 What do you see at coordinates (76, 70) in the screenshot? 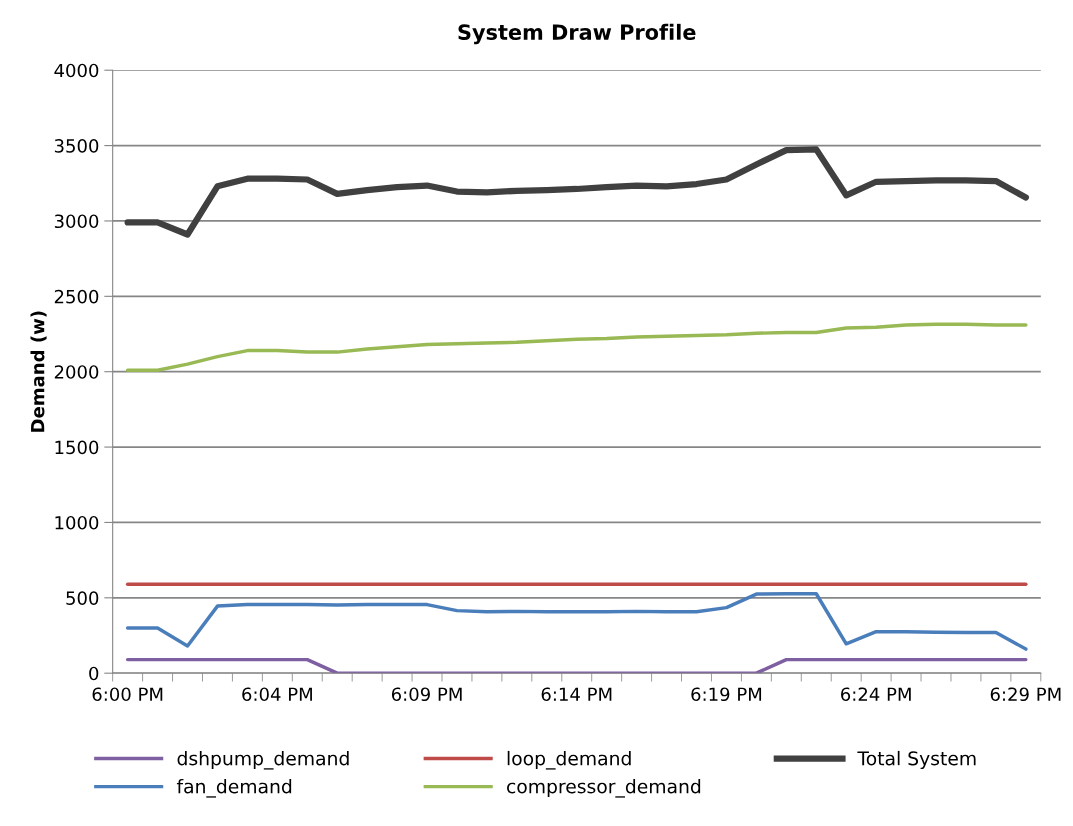
I see `y-tick-label: 4000` at bounding box center [76, 70].